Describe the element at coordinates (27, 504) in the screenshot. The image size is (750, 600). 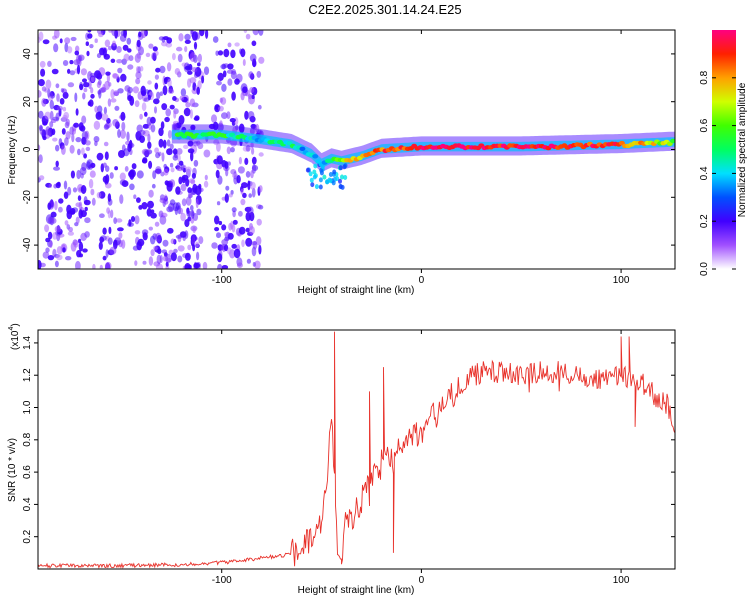
I see `snr-ytick-label: 0.4` at that location.